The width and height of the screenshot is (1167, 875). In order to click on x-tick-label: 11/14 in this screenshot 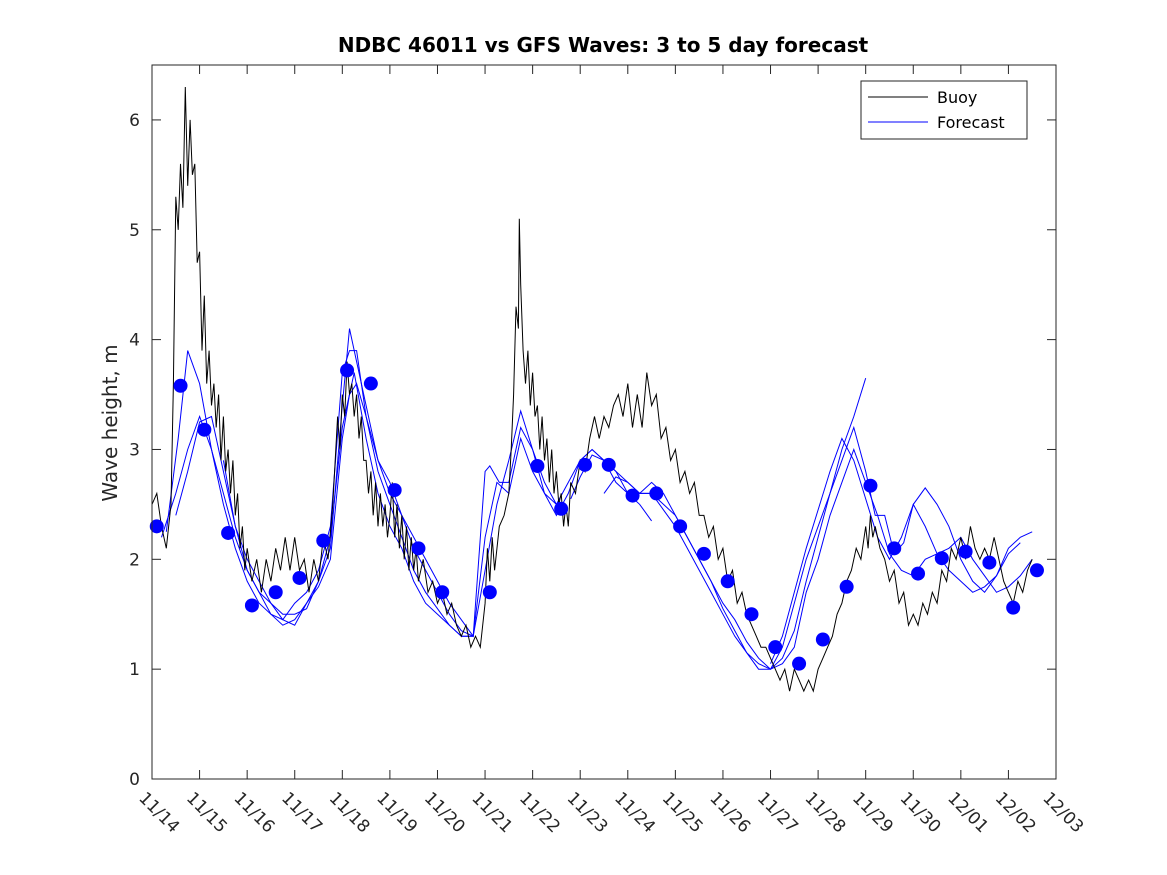, I will do `click(158, 812)`.